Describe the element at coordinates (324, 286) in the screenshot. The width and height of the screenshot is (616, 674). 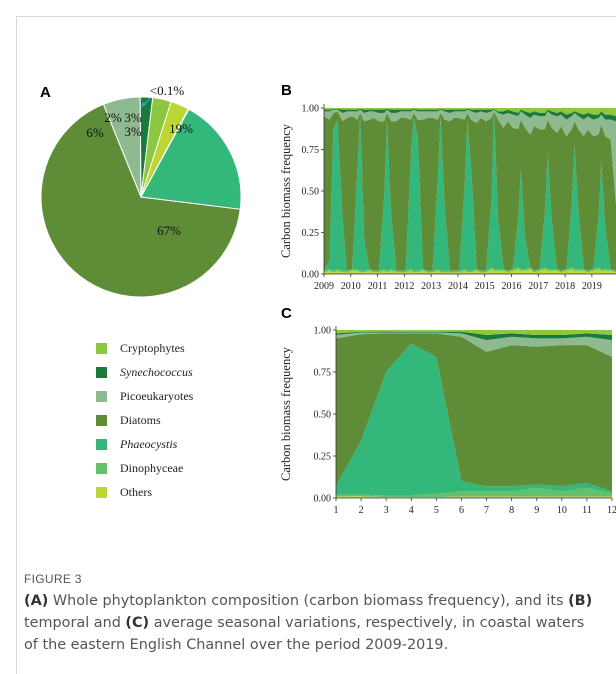
I see `x-tick-label: 2009` at that location.